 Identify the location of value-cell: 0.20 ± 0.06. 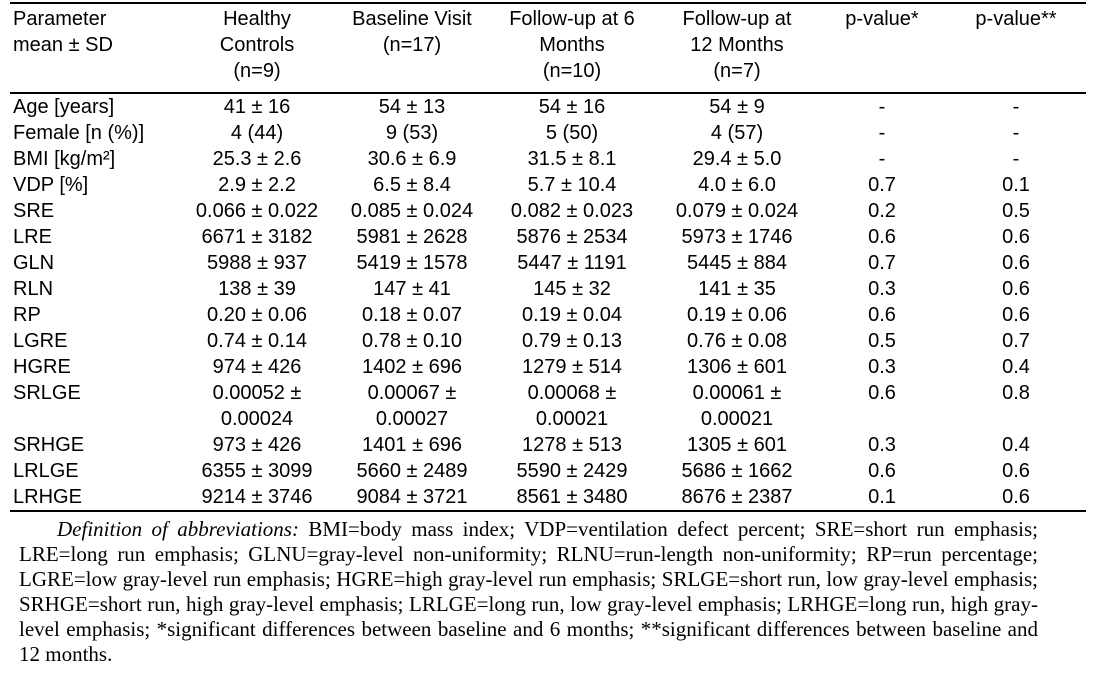
(257, 315).